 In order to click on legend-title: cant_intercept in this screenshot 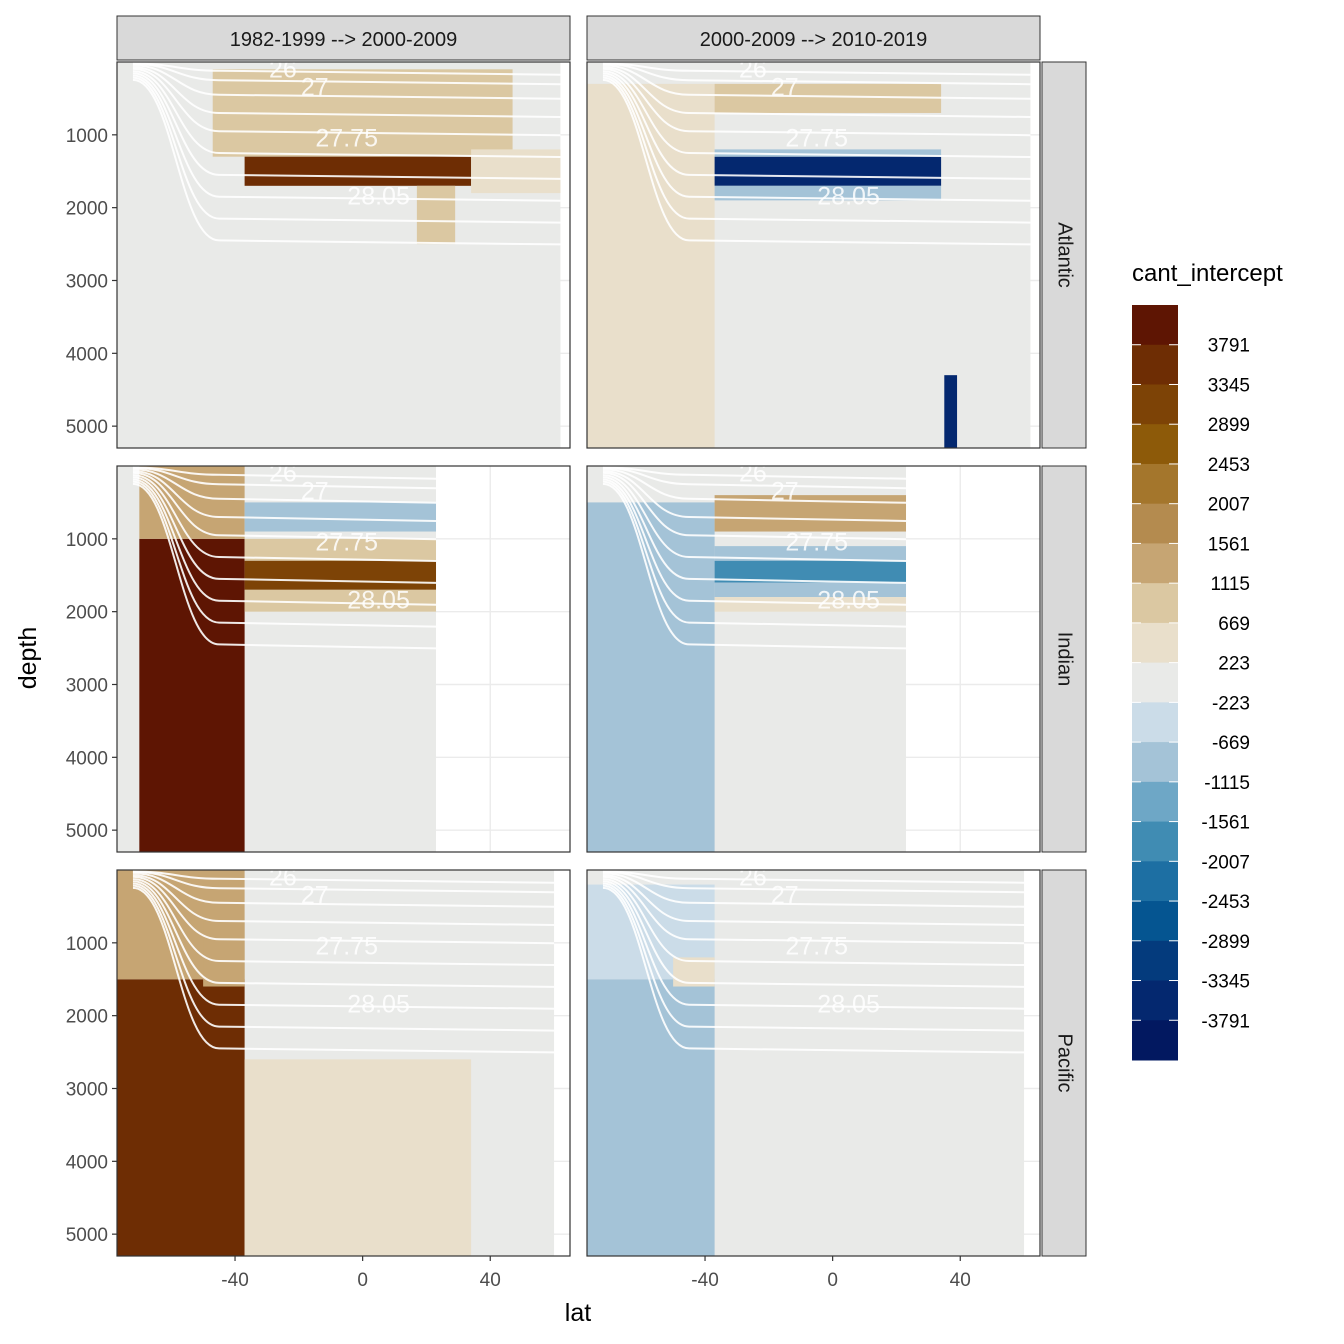, I will do `click(1207, 273)`.